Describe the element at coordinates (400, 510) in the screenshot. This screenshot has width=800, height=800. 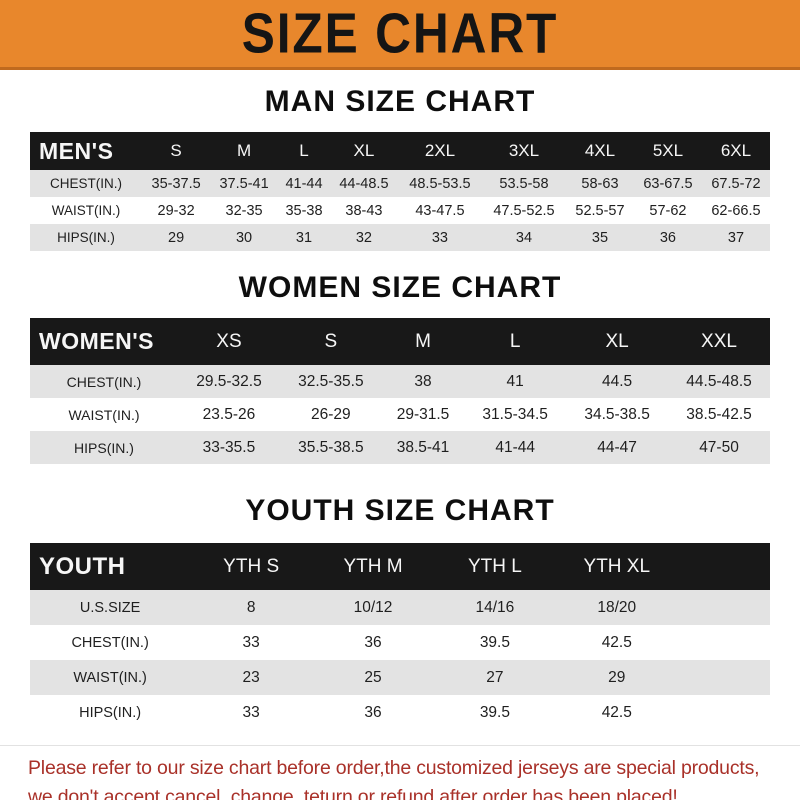
I see `youth-section-heading: YOUTH SIZE CHART` at that location.